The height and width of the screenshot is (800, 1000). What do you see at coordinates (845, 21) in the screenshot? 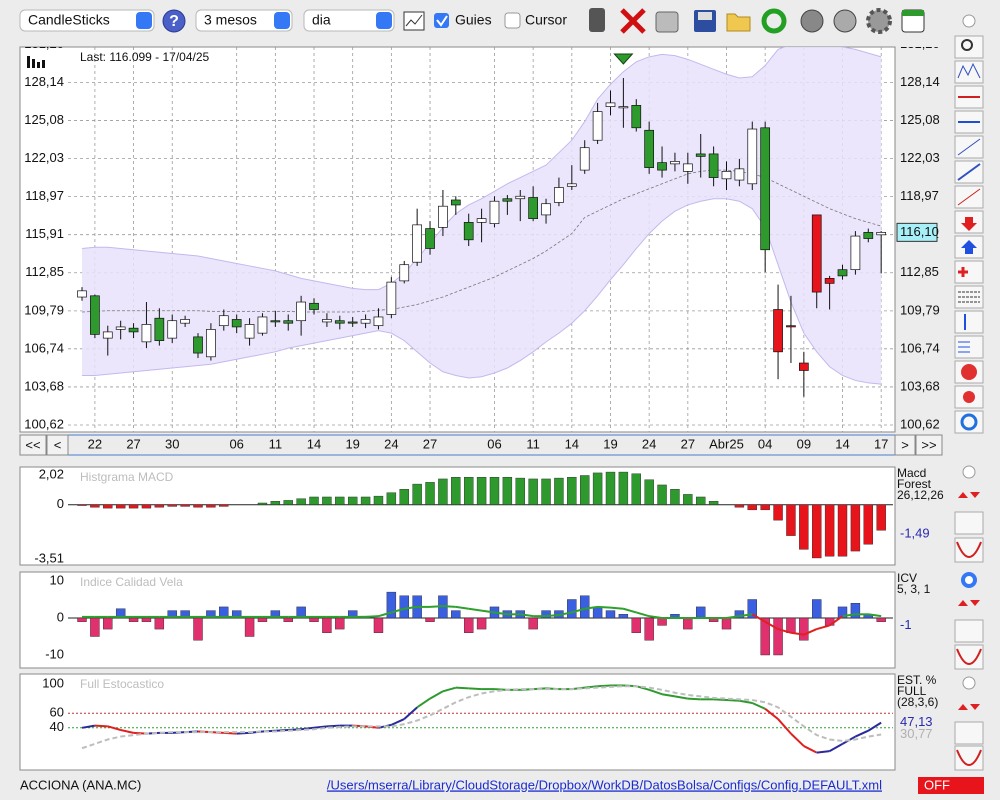
I see `euro-icon` at bounding box center [845, 21].